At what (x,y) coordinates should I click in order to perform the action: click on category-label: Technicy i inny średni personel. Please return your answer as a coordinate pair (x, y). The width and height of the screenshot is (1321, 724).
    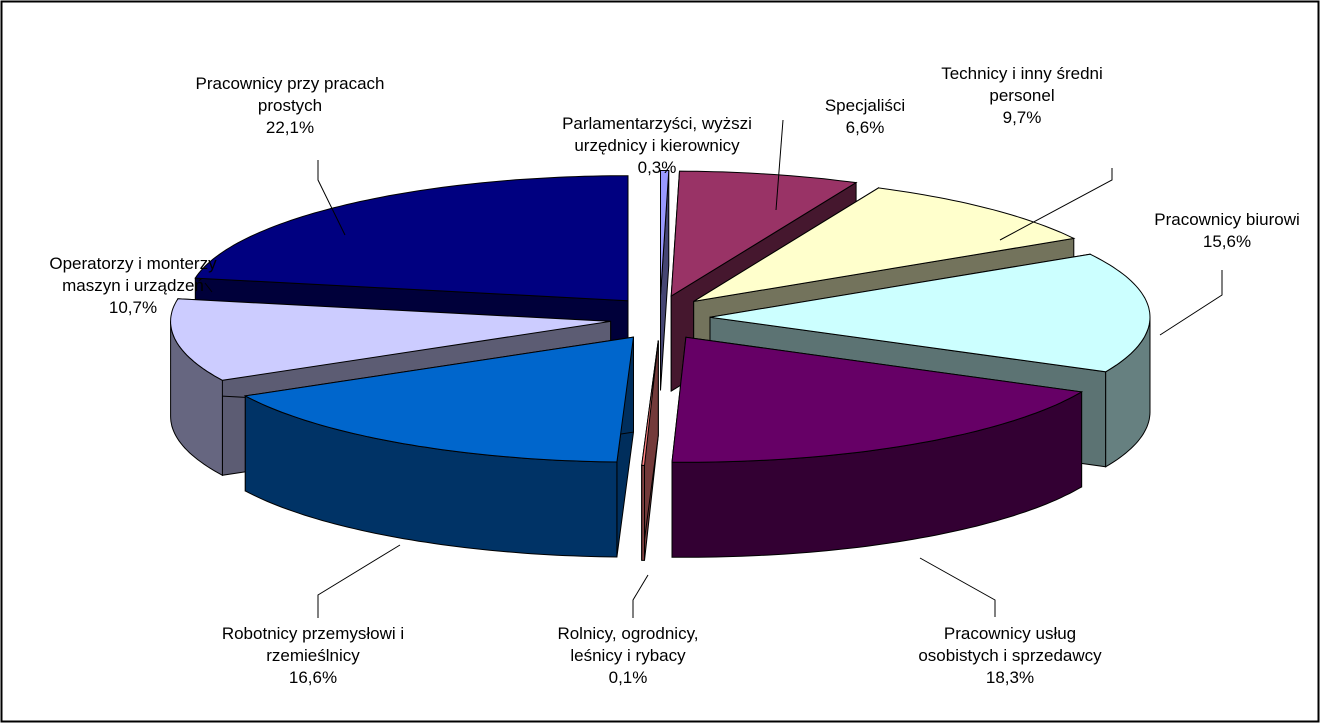
    Looking at the image, I should click on (1022, 84).